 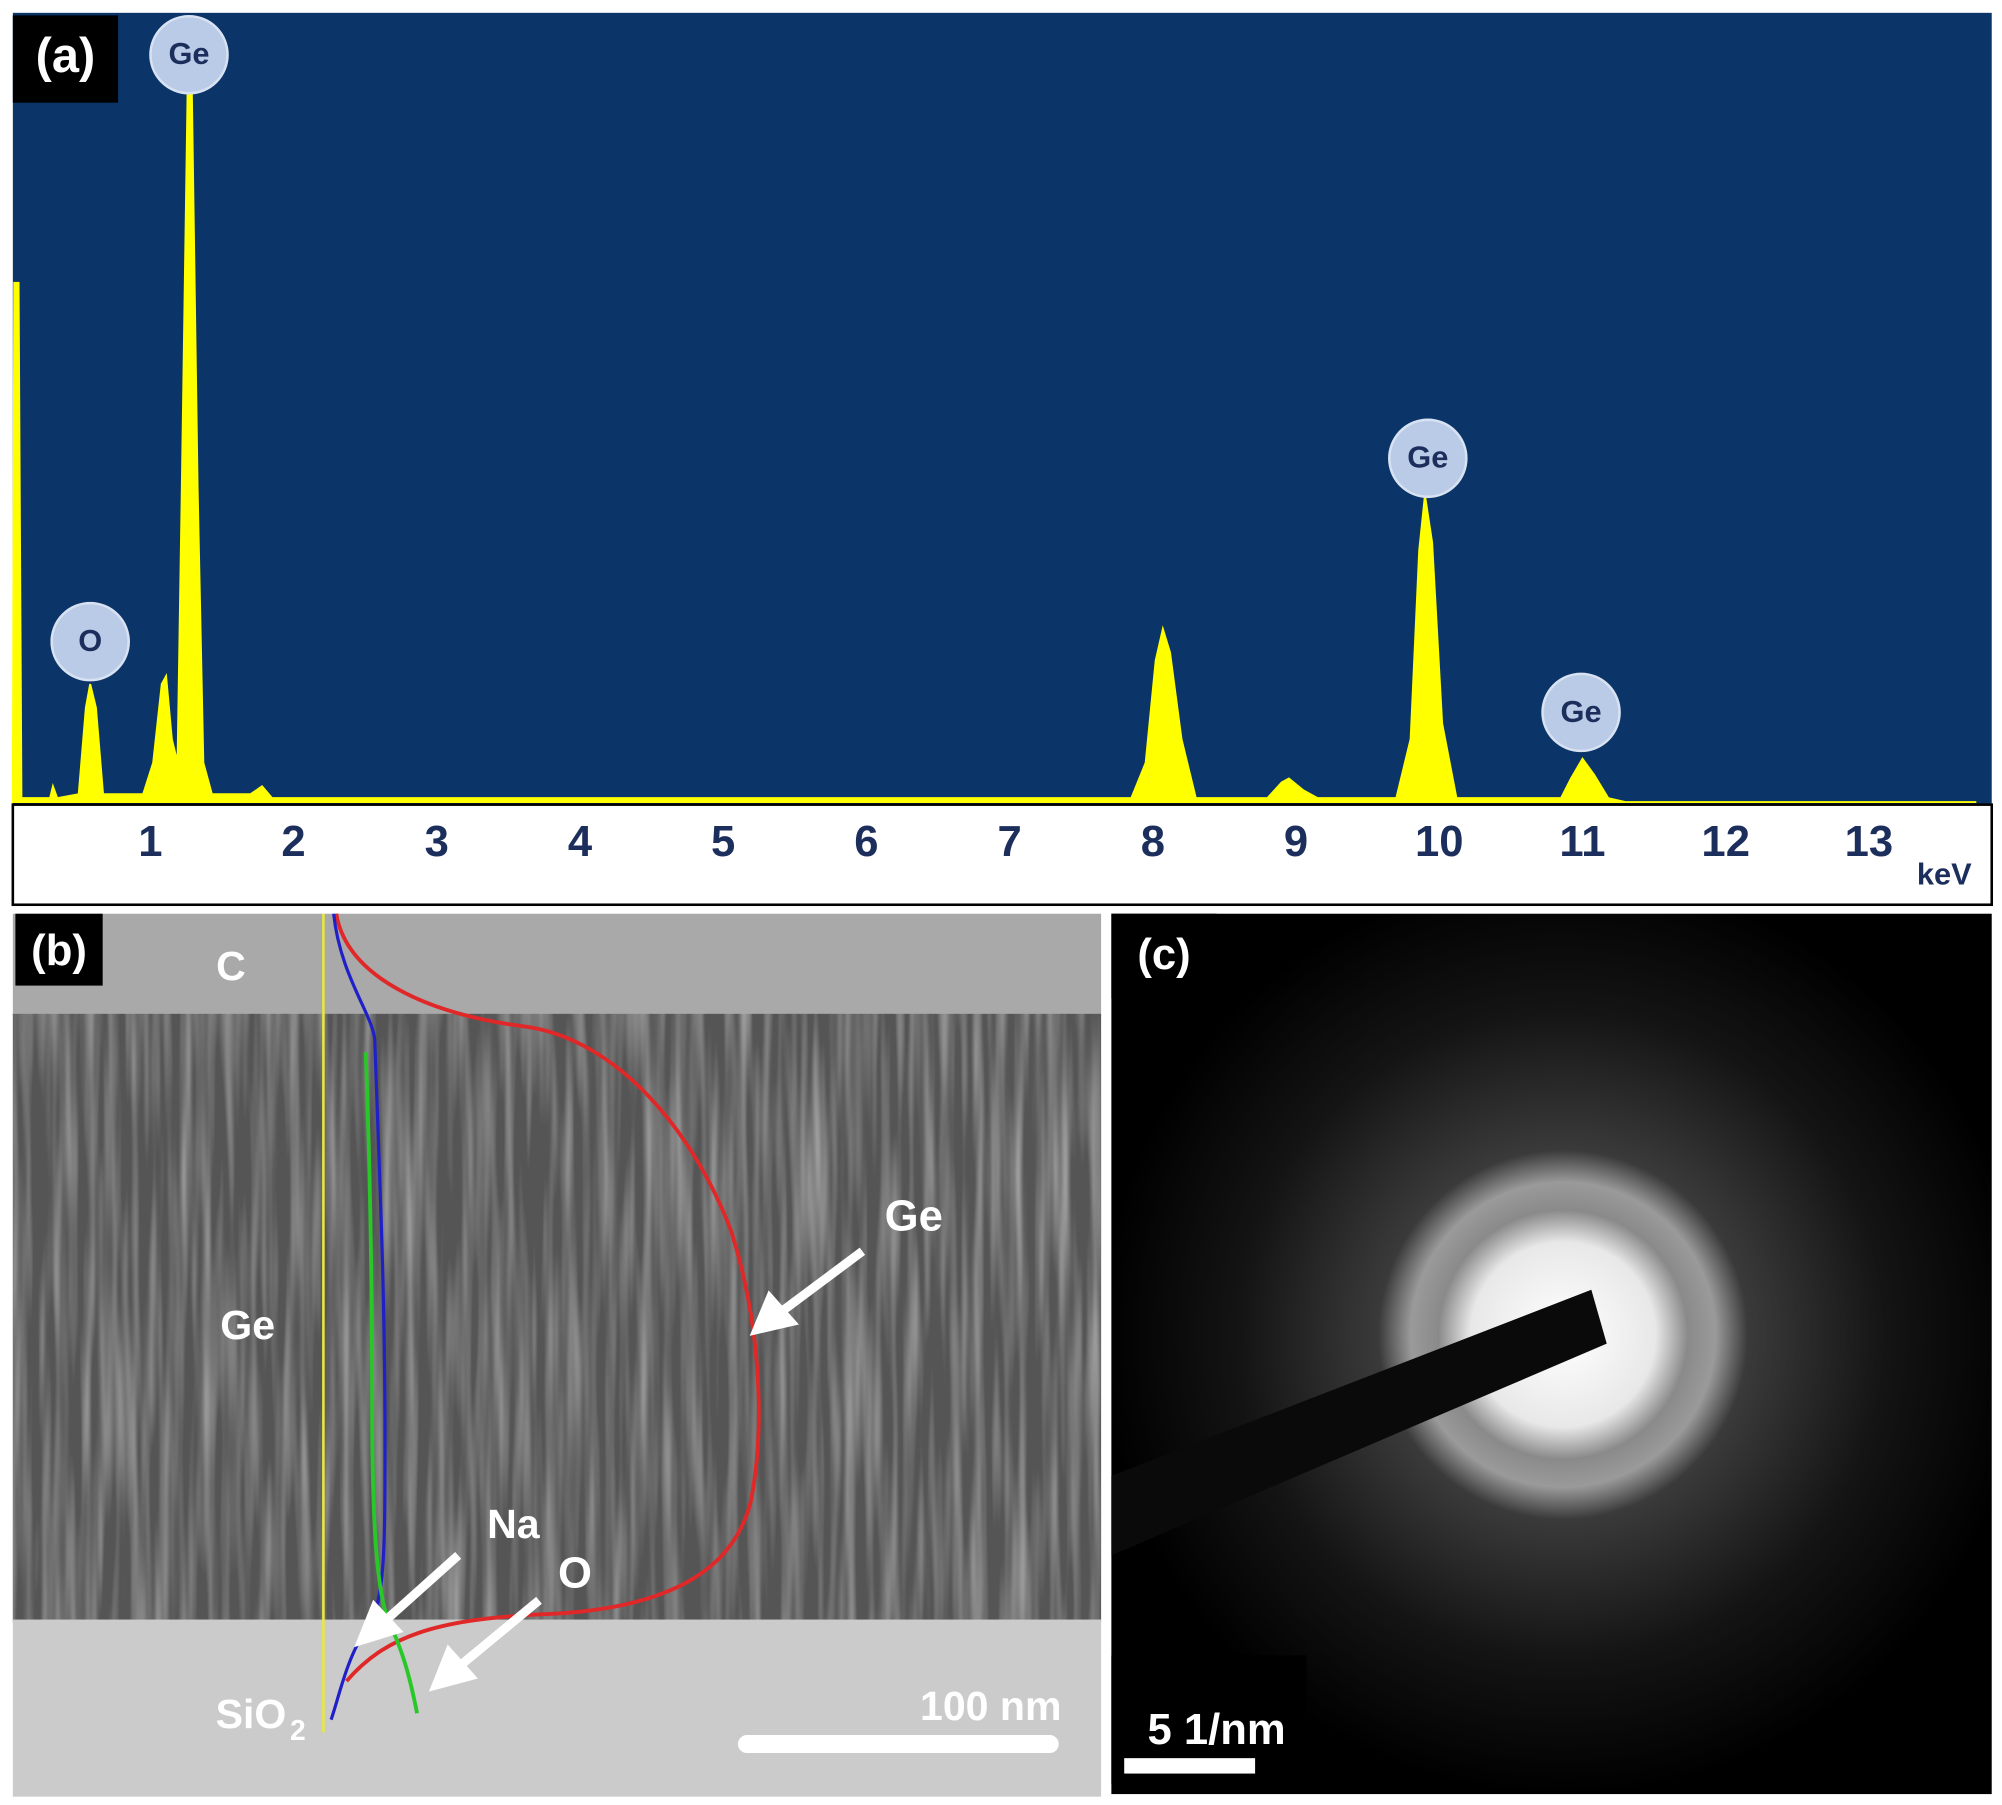 I want to click on x-tick-label: 12, so click(x=1725, y=842).